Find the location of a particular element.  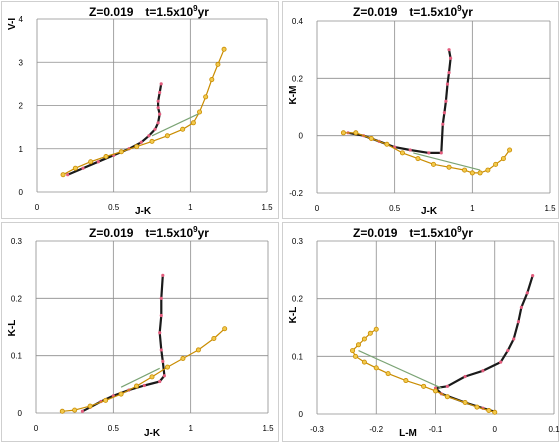

y-tick-label: 3 is located at coordinates (21, 62).